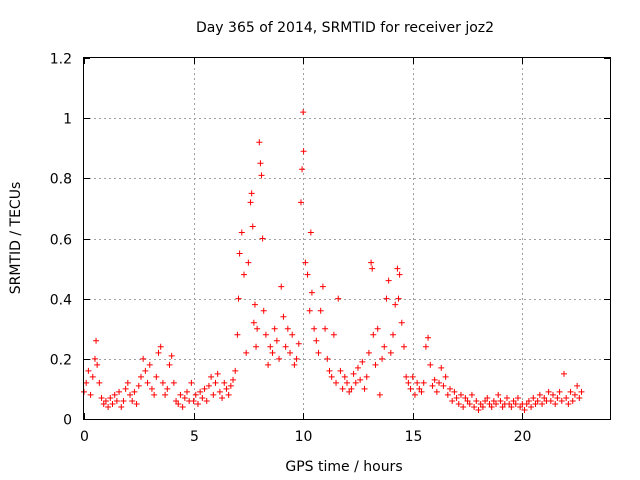 The height and width of the screenshot is (480, 640). Describe the element at coordinates (305, 437) in the screenshot. I see `x-tick-labels: 0 5 10 15 20` at that location.